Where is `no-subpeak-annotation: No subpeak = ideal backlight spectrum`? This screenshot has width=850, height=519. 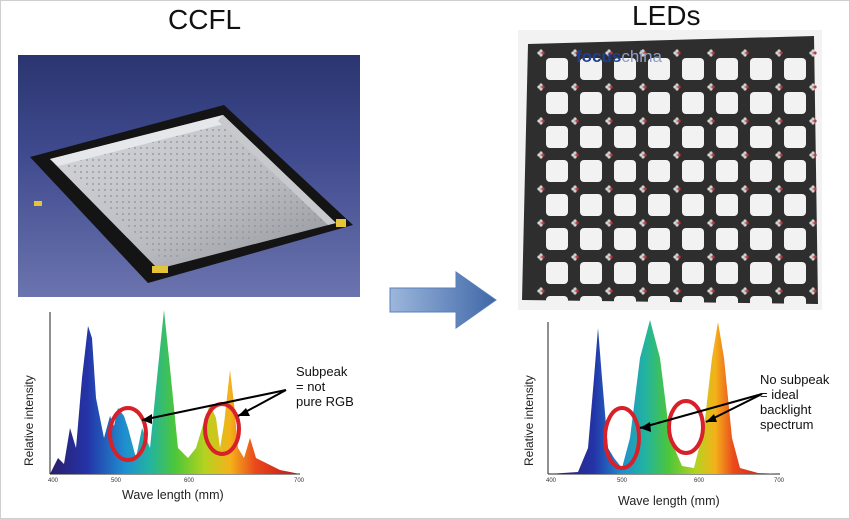
no-subpeak-annotation: No subpeak = ideal backlight spectrum is located at coordinates (795, 402).